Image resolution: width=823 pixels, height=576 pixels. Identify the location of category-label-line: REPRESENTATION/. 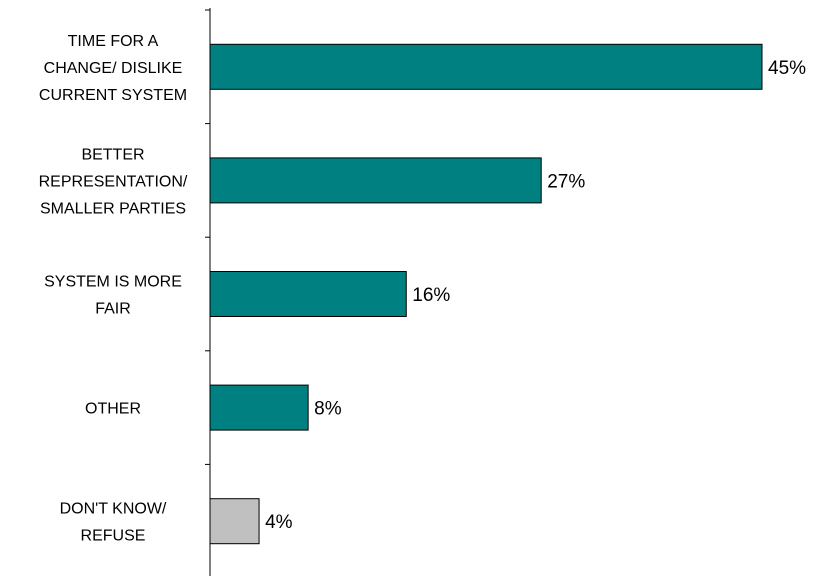
(113, 181).